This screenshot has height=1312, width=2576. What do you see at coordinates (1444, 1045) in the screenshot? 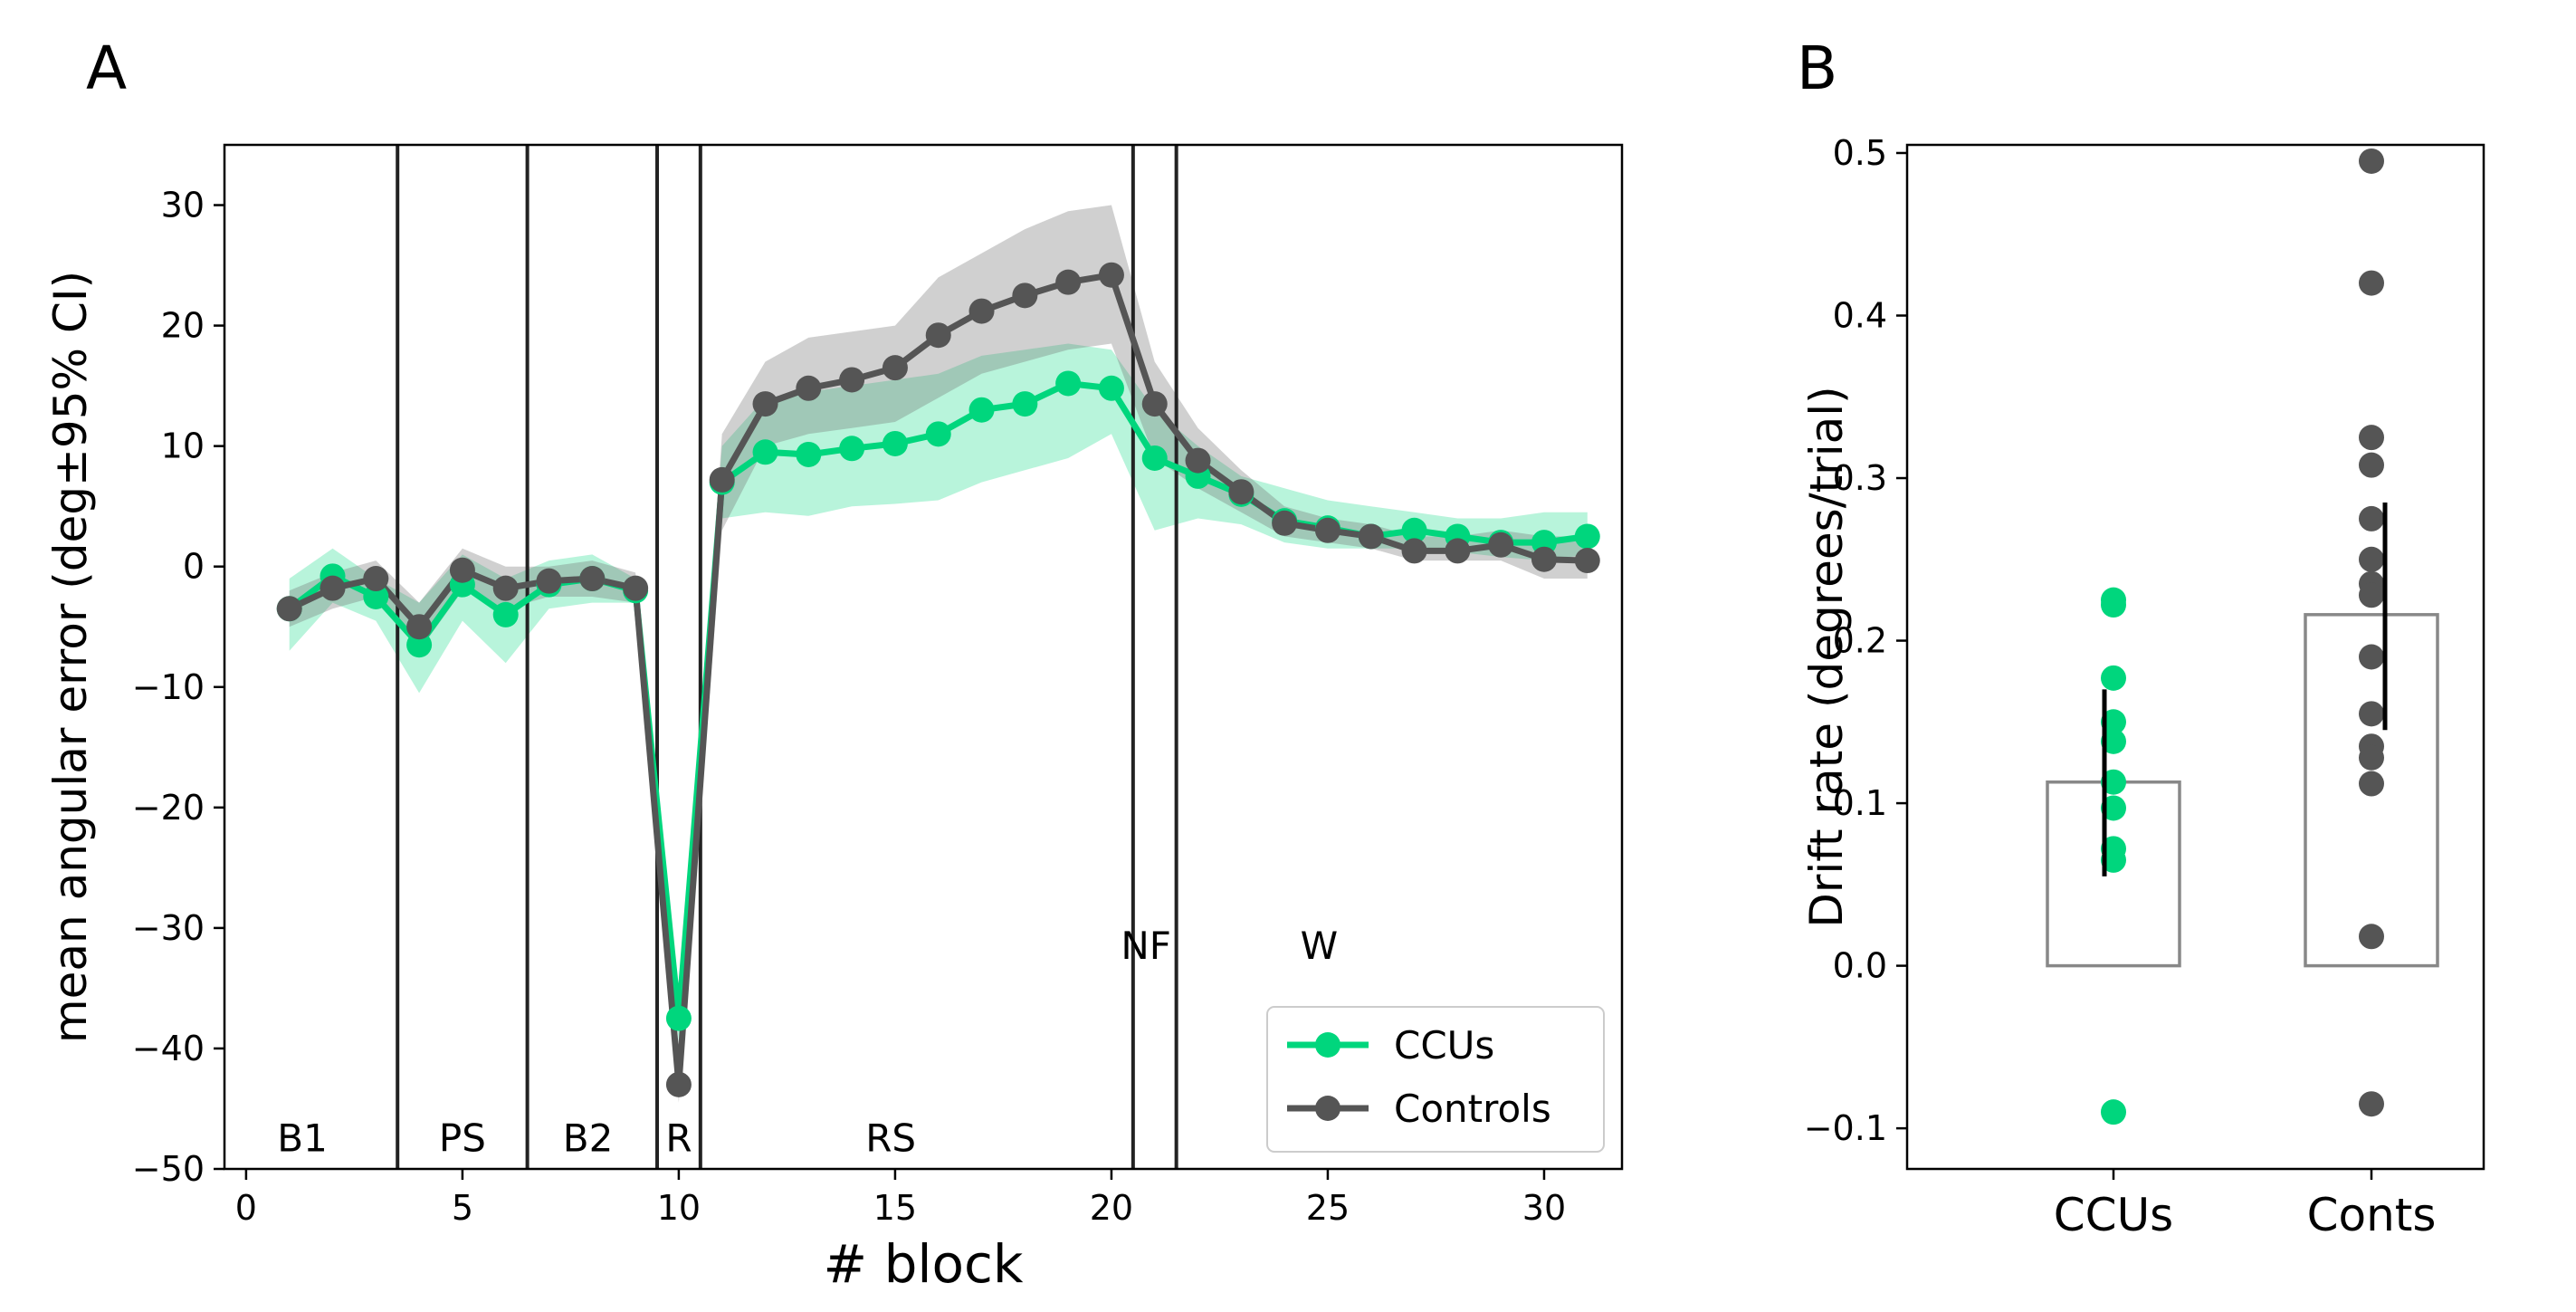
I see `legend-label-ccus: CCUs` at bounding box center [1444, 1045].